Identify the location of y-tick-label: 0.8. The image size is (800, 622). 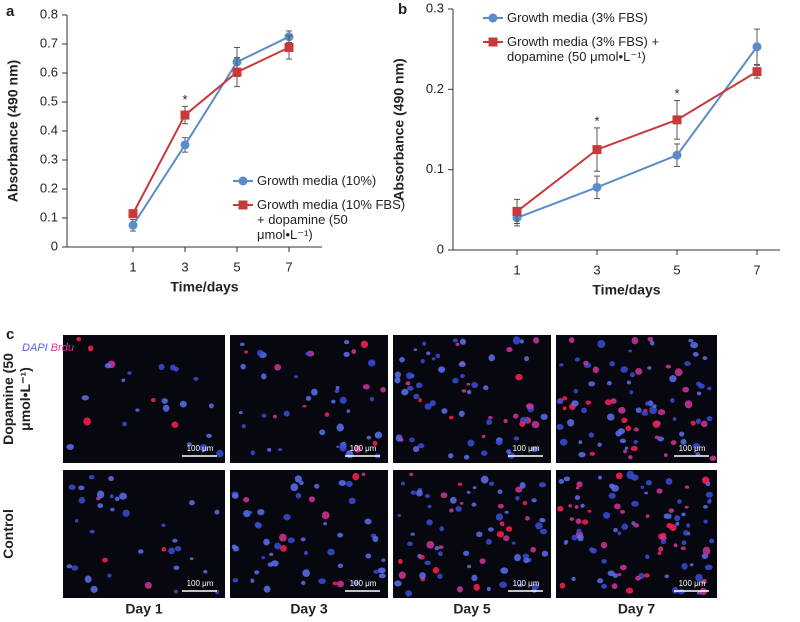
(49, 13).